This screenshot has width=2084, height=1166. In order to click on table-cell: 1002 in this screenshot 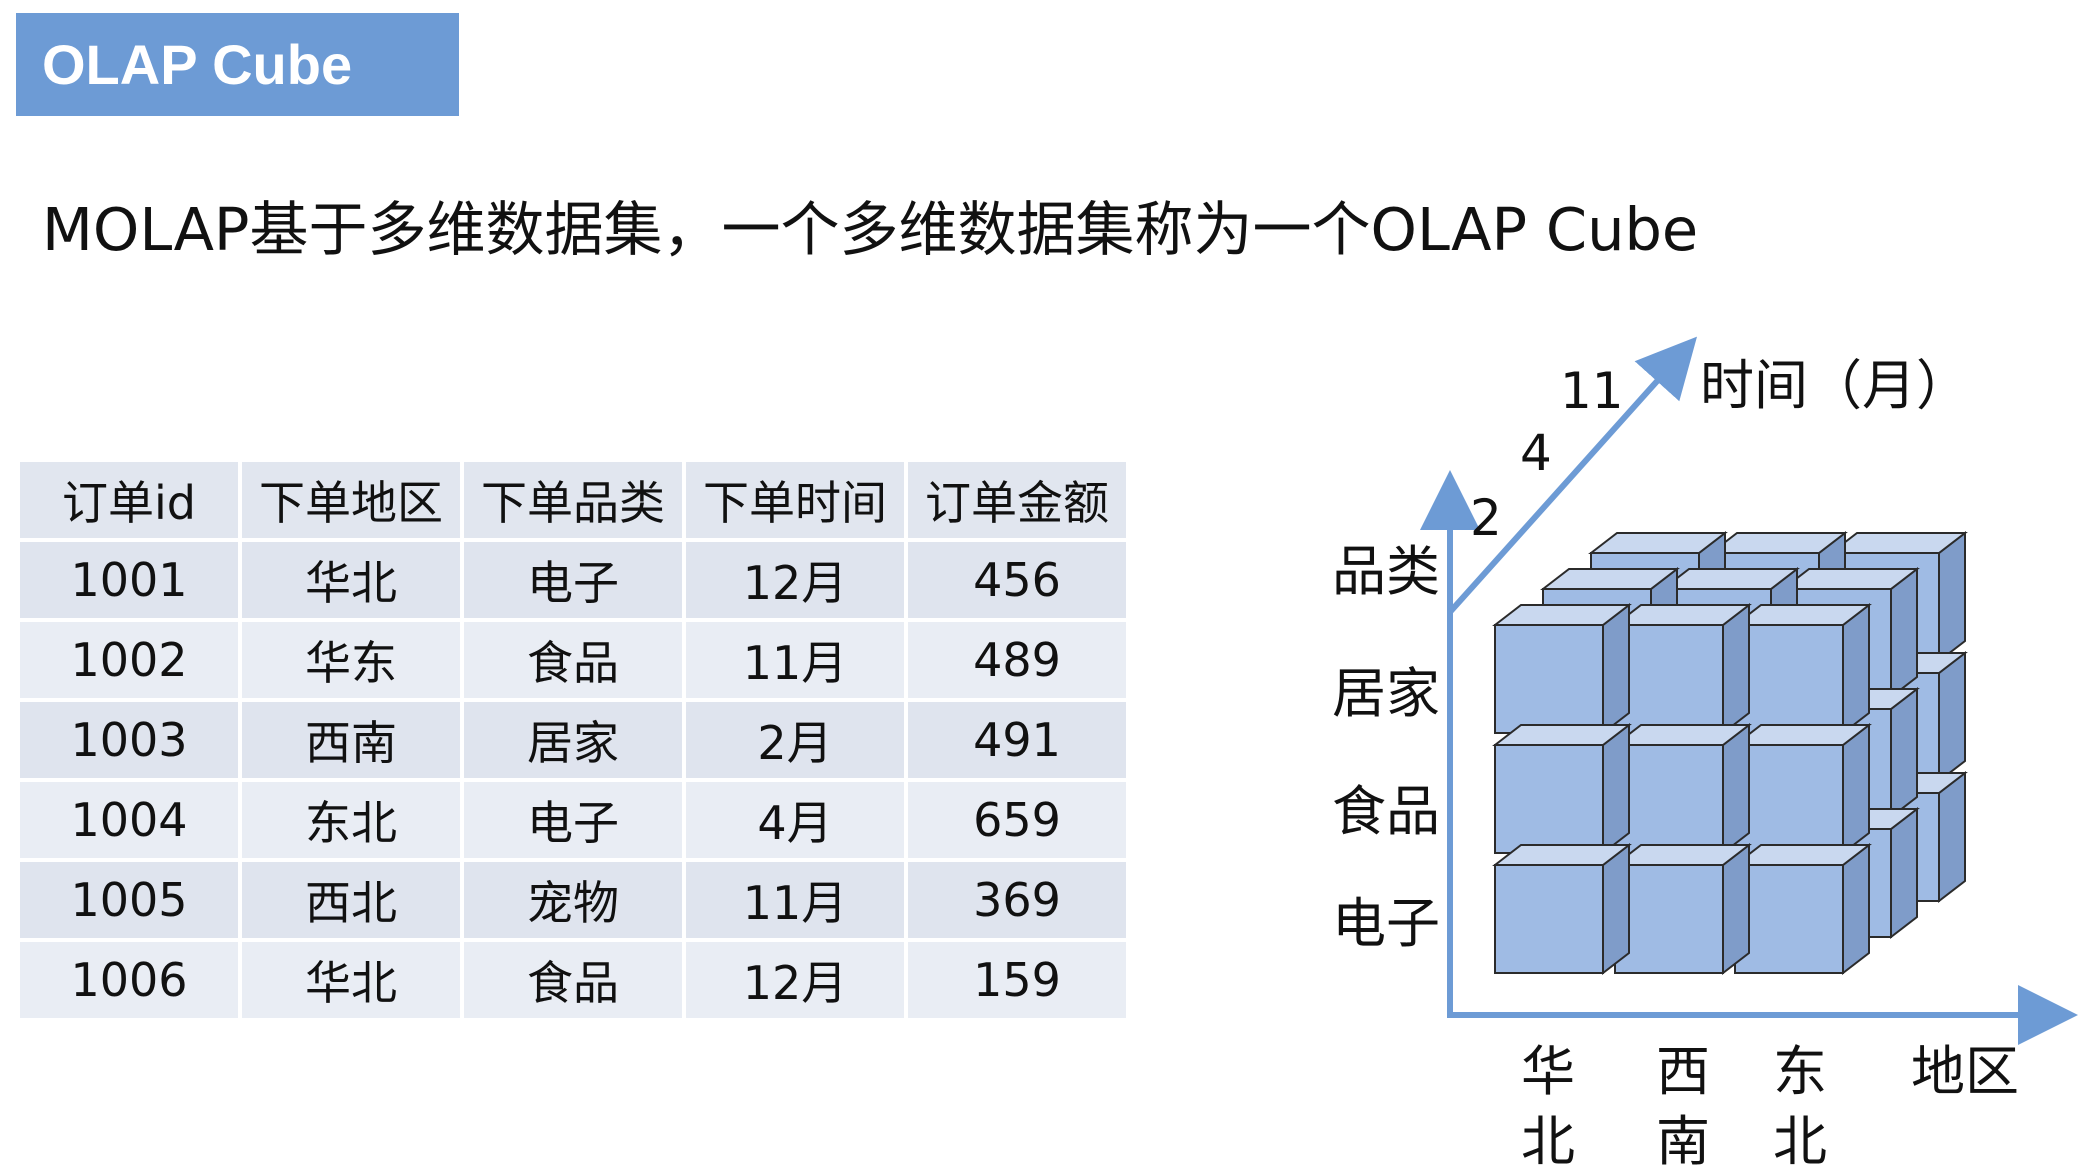, I will do `click(129, 660)`.